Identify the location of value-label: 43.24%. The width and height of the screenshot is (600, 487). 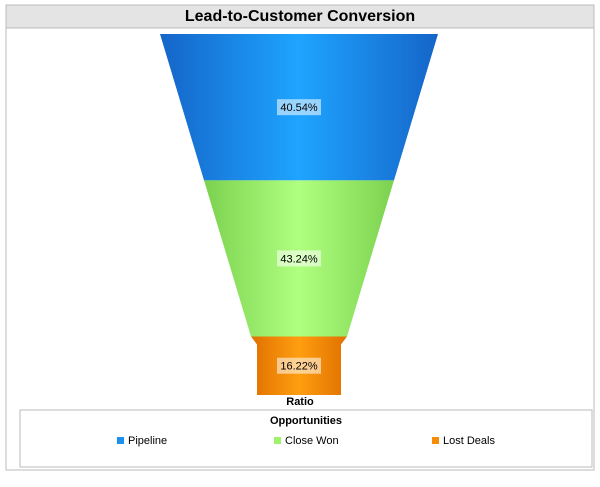
(299, 259).